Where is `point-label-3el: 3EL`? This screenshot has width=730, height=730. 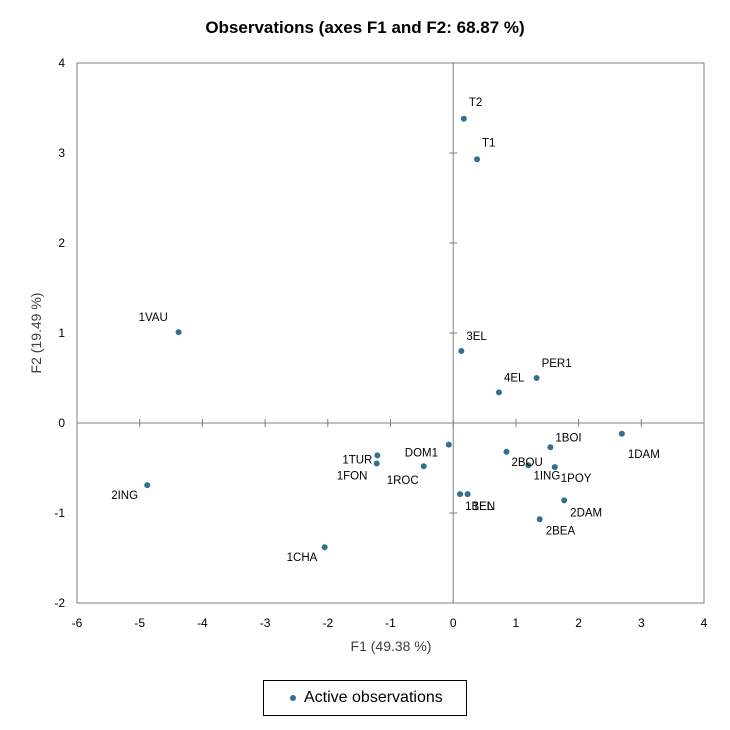
point-label-3el: 3EL is located at coordinates (476, 337).